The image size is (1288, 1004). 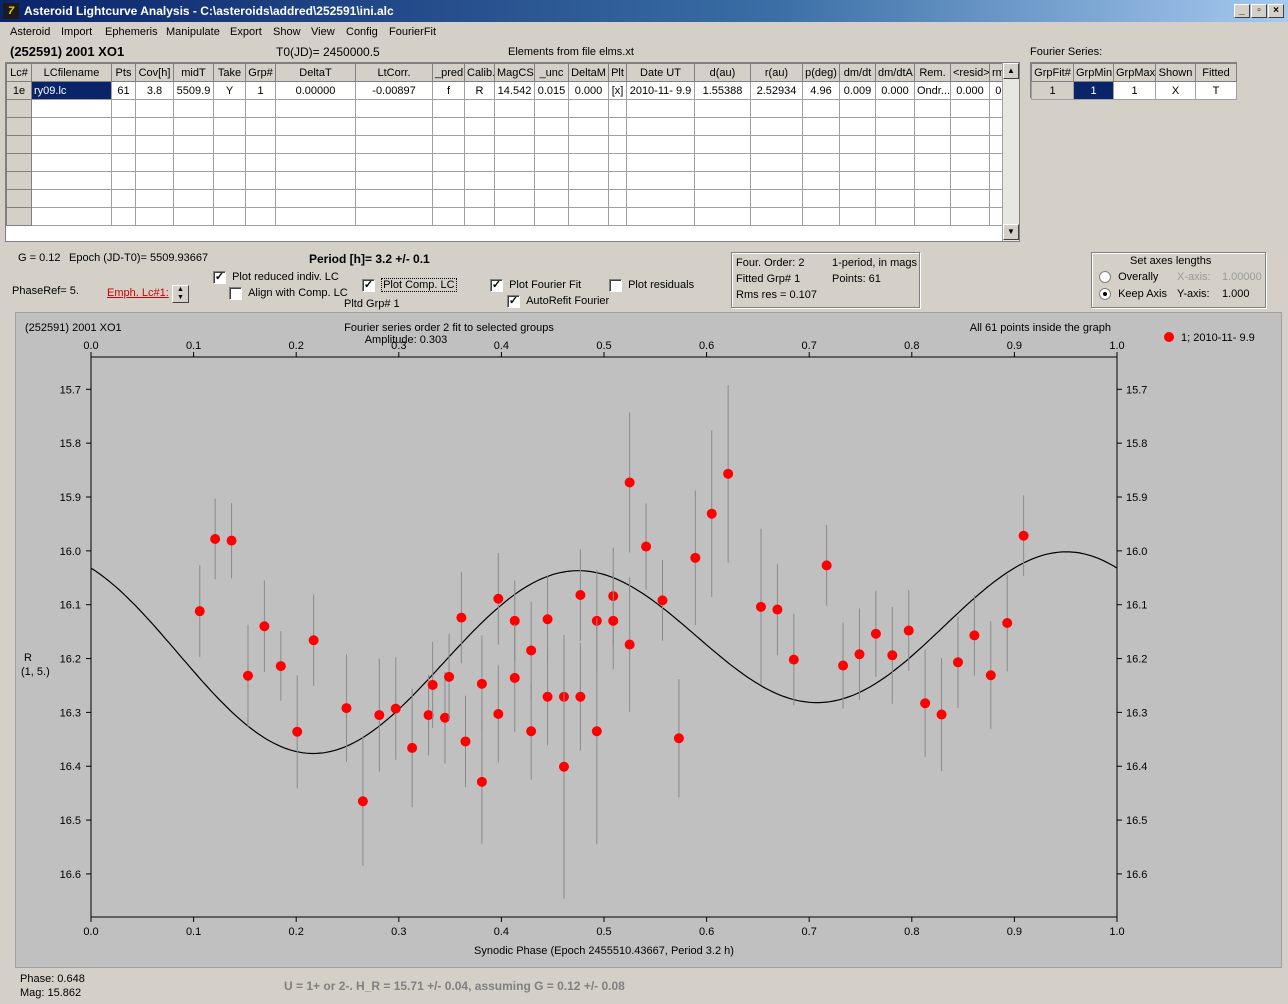 I want to click on lc-col-header: Lc#, so click(x=19, y=72).